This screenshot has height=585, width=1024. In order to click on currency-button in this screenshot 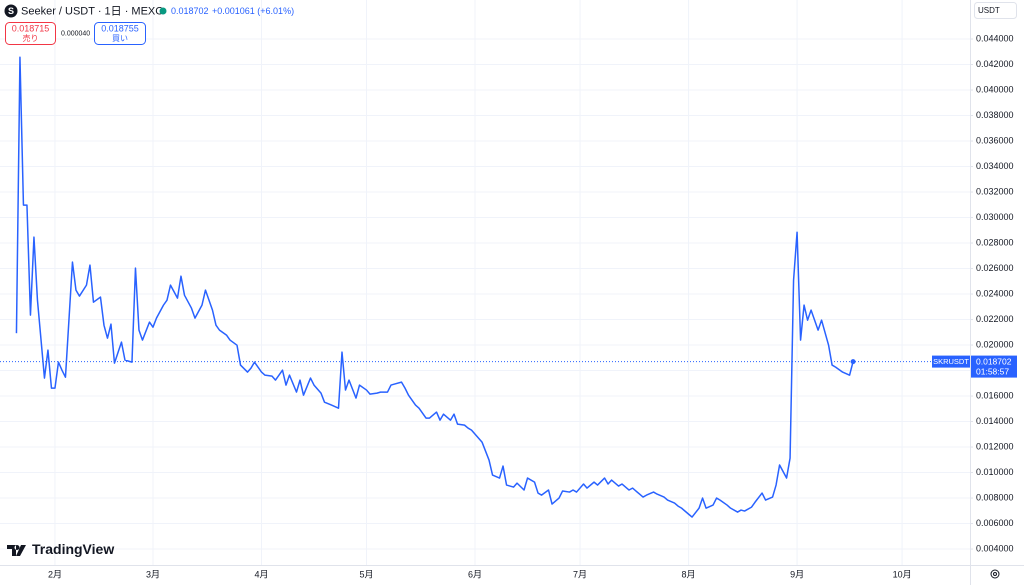, I will do `click(995, 10)`.